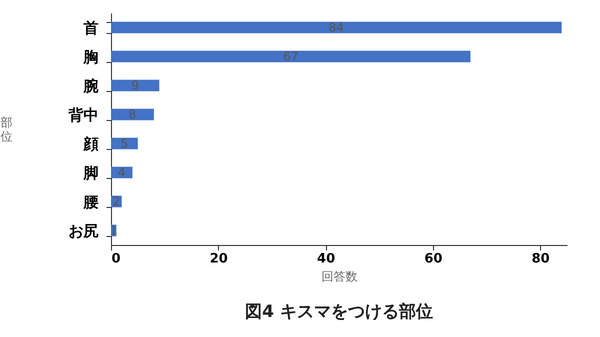 This screenshot has height=337, width=600. Describe the element at coordinates (6, 130) in the screenshot. I see `y-axis-title: 部位` at that location.